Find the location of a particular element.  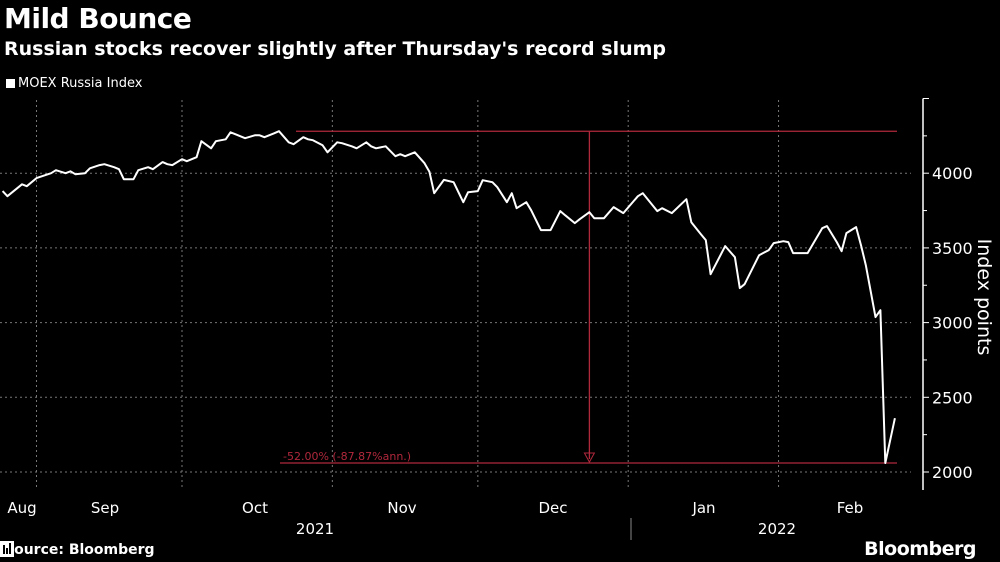

legend-swatch is located at coordinates (10, 83).